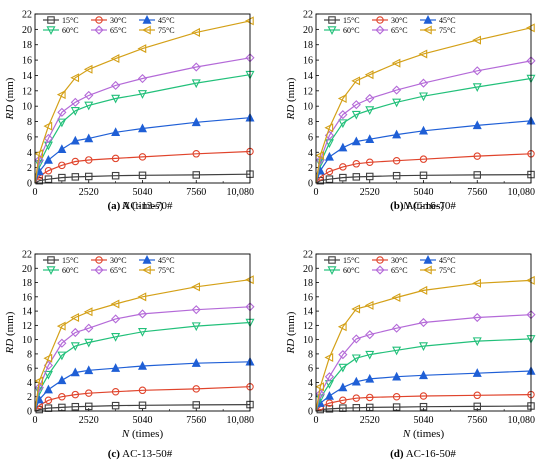 This screenshot has height=467, width=550. Describe the element at coordinates (109, 260) in the screenshot. I see `legend-entry-2: 30°C` at that location.